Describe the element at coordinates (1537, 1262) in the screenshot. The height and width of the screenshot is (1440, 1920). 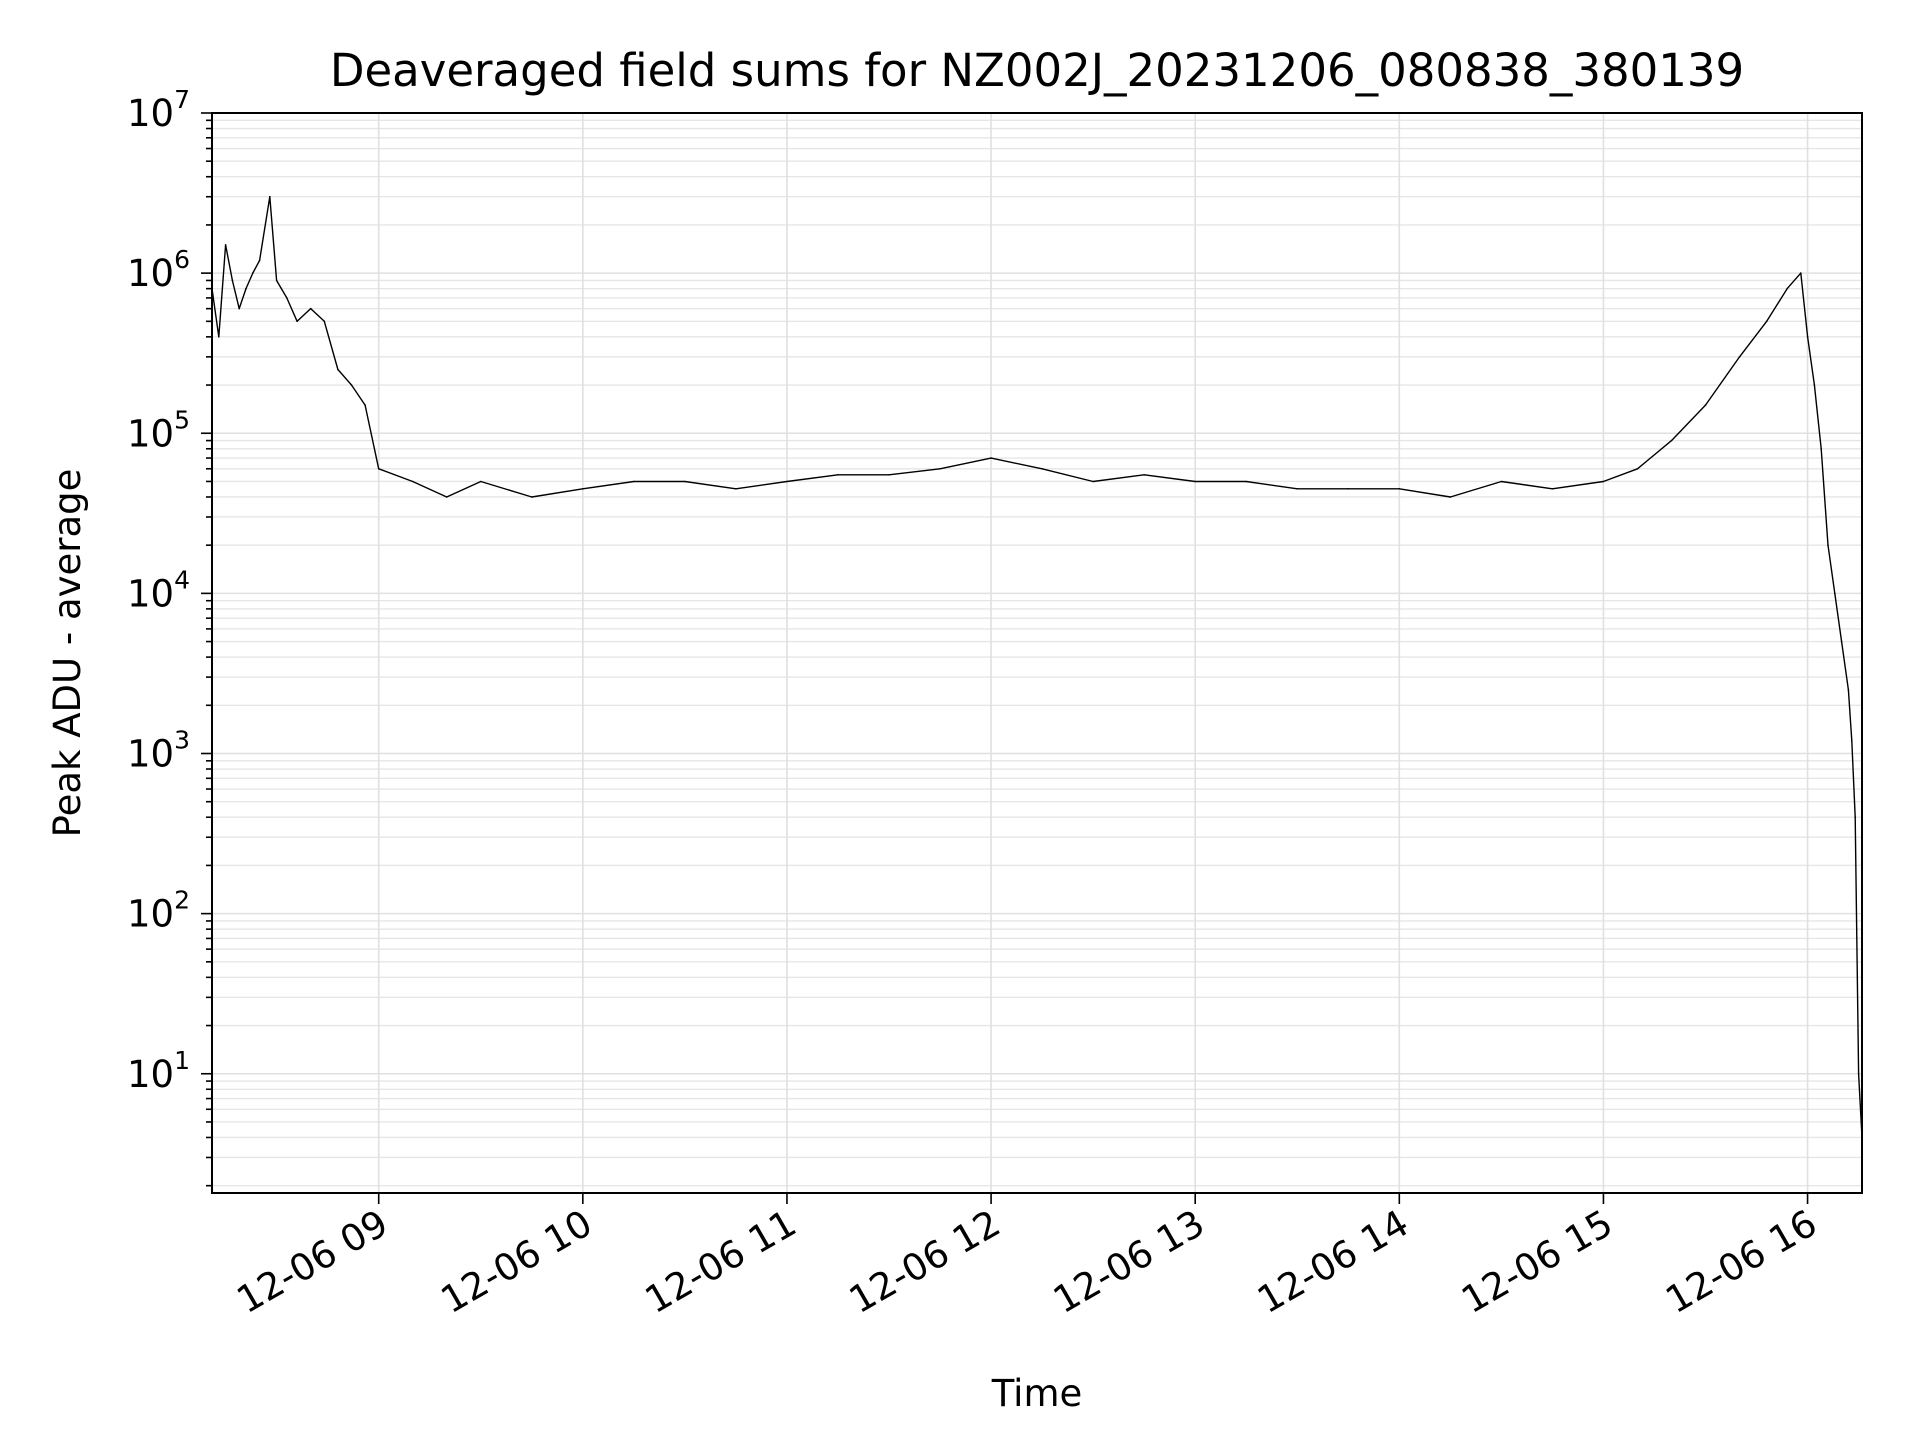
I see `x-tick-label: 12-06 15` at that location.